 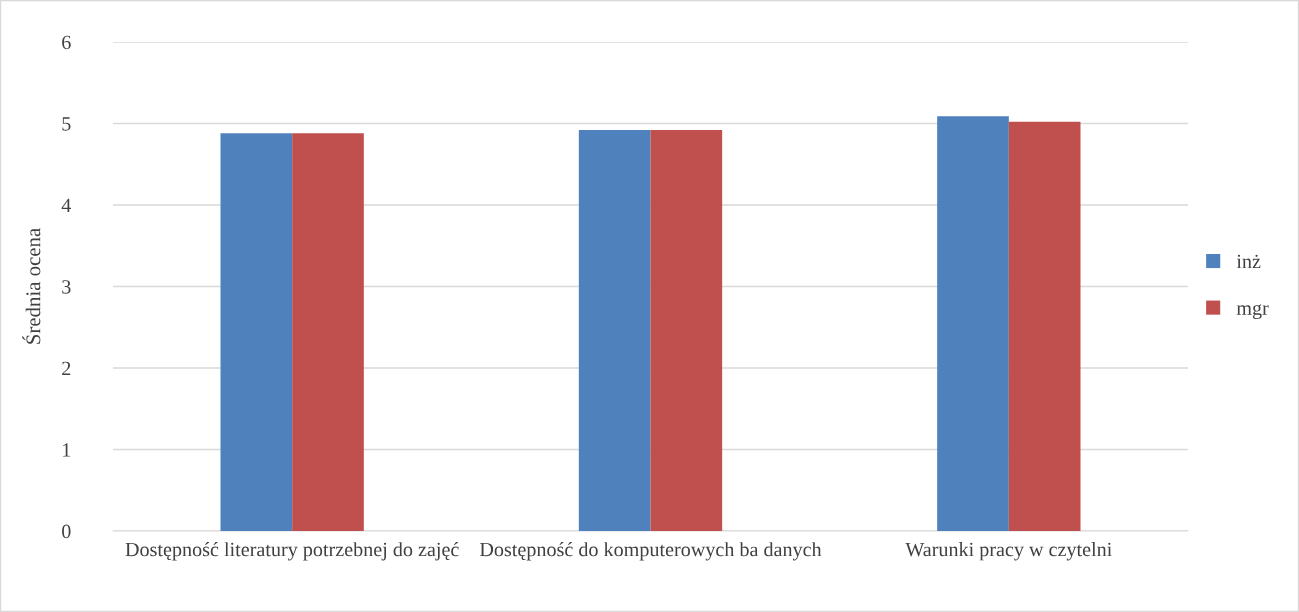 What do you see at coordinates (66, 124) in the screenshot?
I see `y-tick-label: 5` at bounding box center [66, 124].